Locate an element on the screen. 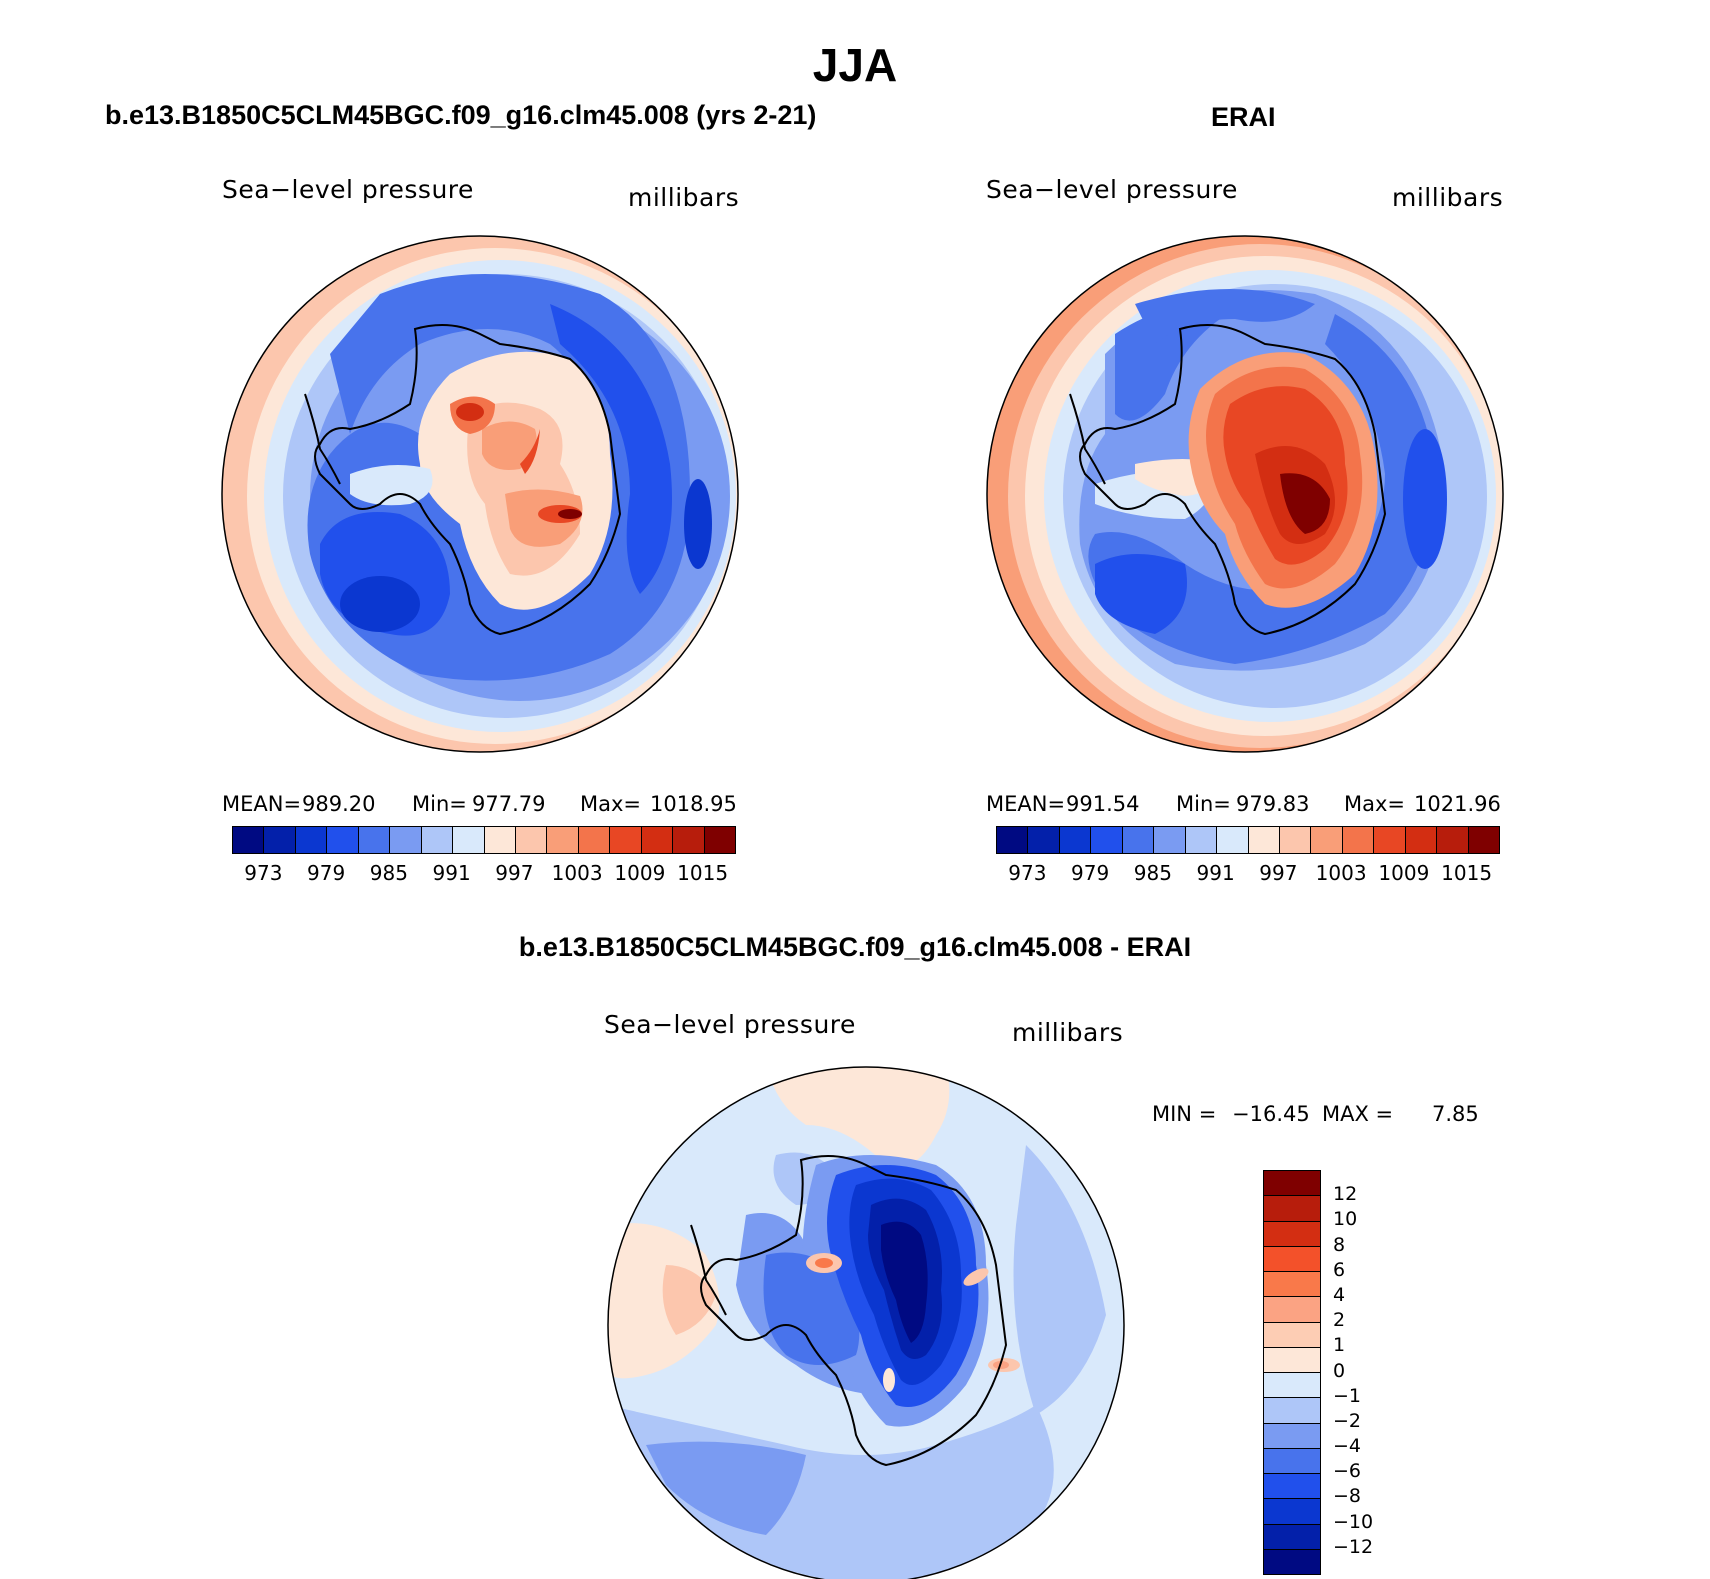 This screenshot has height=1579, width=1710. left-colorbar-tick-label: 985 is located at coordinates (388, 873).